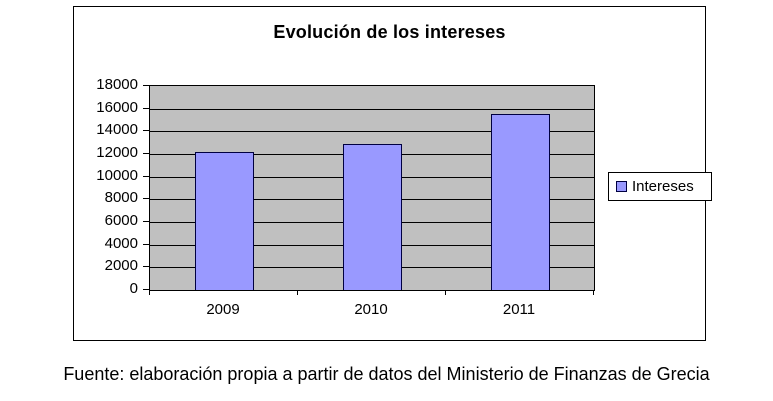  What do you see at coordinates (117, 84) in the screenshot?
I see `y-tick-label: 18000` at bounding box center [117, 84].